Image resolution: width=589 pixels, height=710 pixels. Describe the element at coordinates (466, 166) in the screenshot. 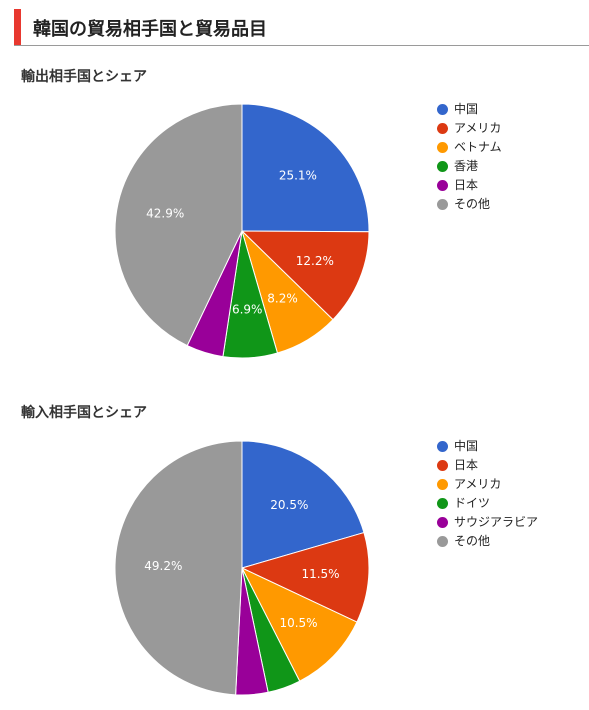

I see `legend-label: 香港` at that location.